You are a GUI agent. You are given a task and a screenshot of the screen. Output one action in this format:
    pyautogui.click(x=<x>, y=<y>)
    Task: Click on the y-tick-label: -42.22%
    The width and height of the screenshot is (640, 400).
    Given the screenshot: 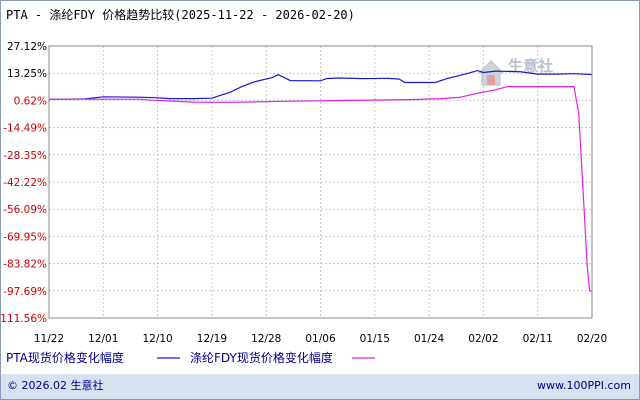 What is the action you would take?
    pyautogui.click(x=25, y=183)
    